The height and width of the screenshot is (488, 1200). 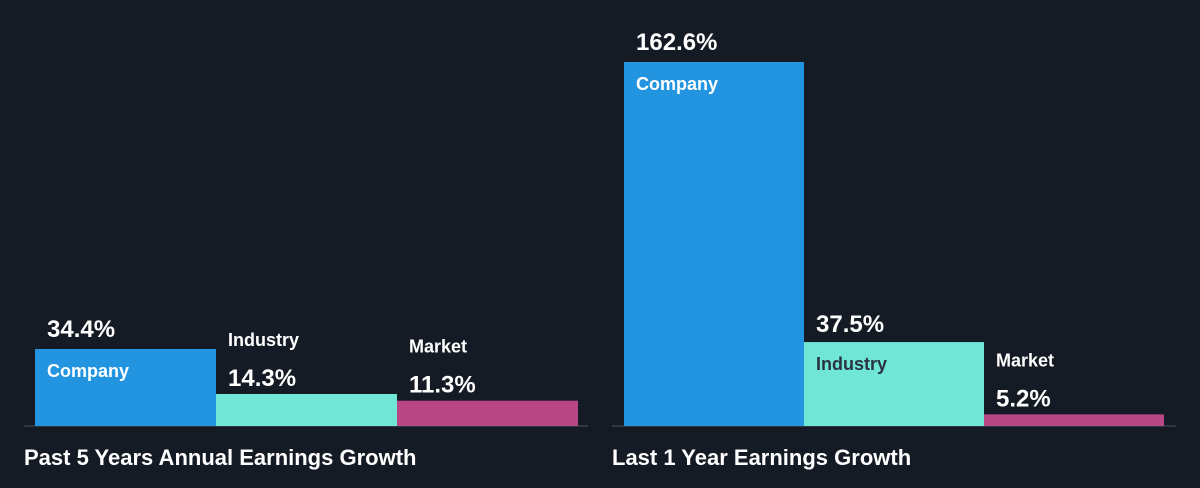 I want to click on value-label-industry: 14.3%, so click(x=262, y=378).